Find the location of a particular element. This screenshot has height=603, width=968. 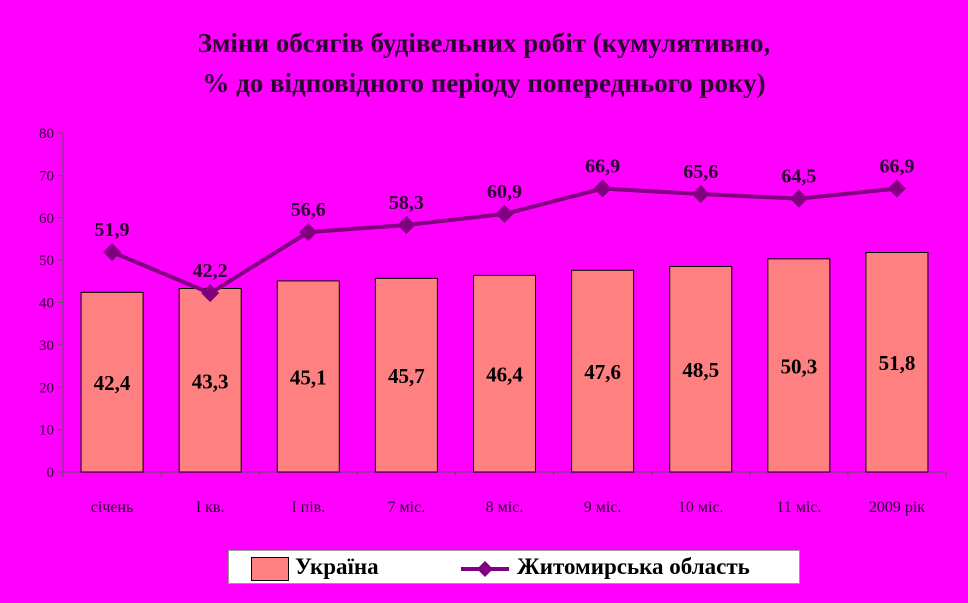

y-tick-label: 20 is located at coordinates (46, 388).